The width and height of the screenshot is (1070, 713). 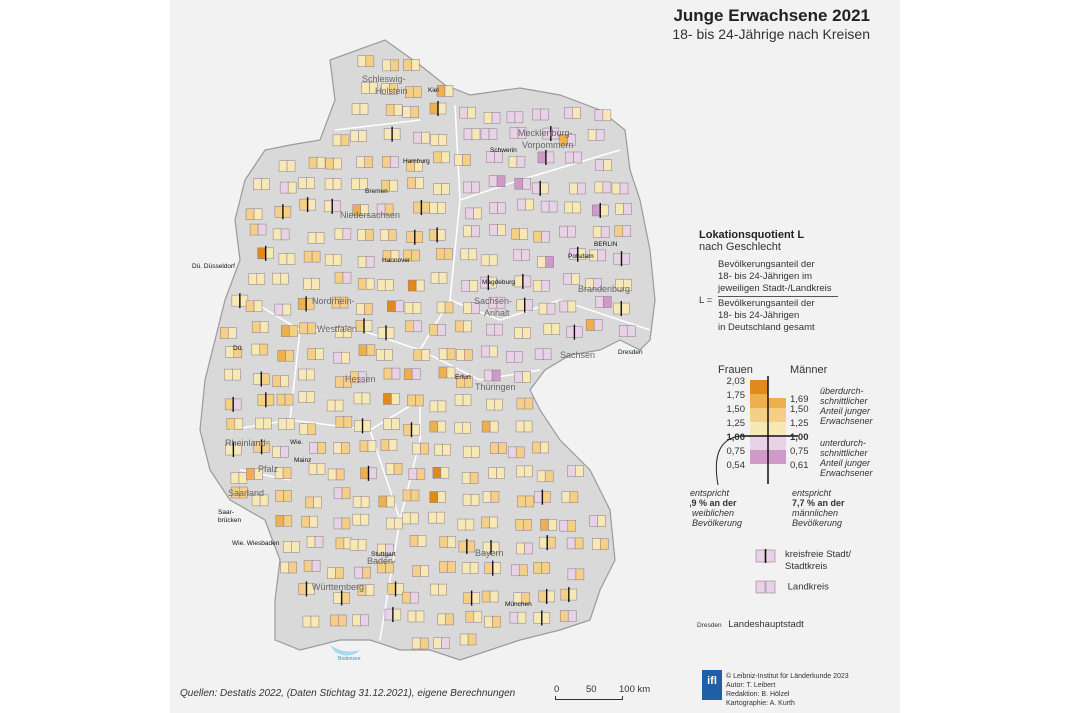 I want to click on credit-line: Redaktion: B. Hölzel, so click(x=758, y=694).